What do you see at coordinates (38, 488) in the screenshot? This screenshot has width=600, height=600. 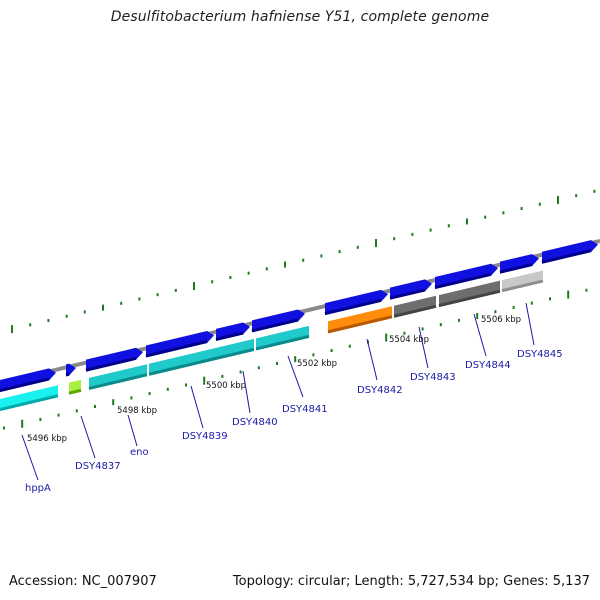 I see `gene-label: hppA` at bounding box center [38, 488].